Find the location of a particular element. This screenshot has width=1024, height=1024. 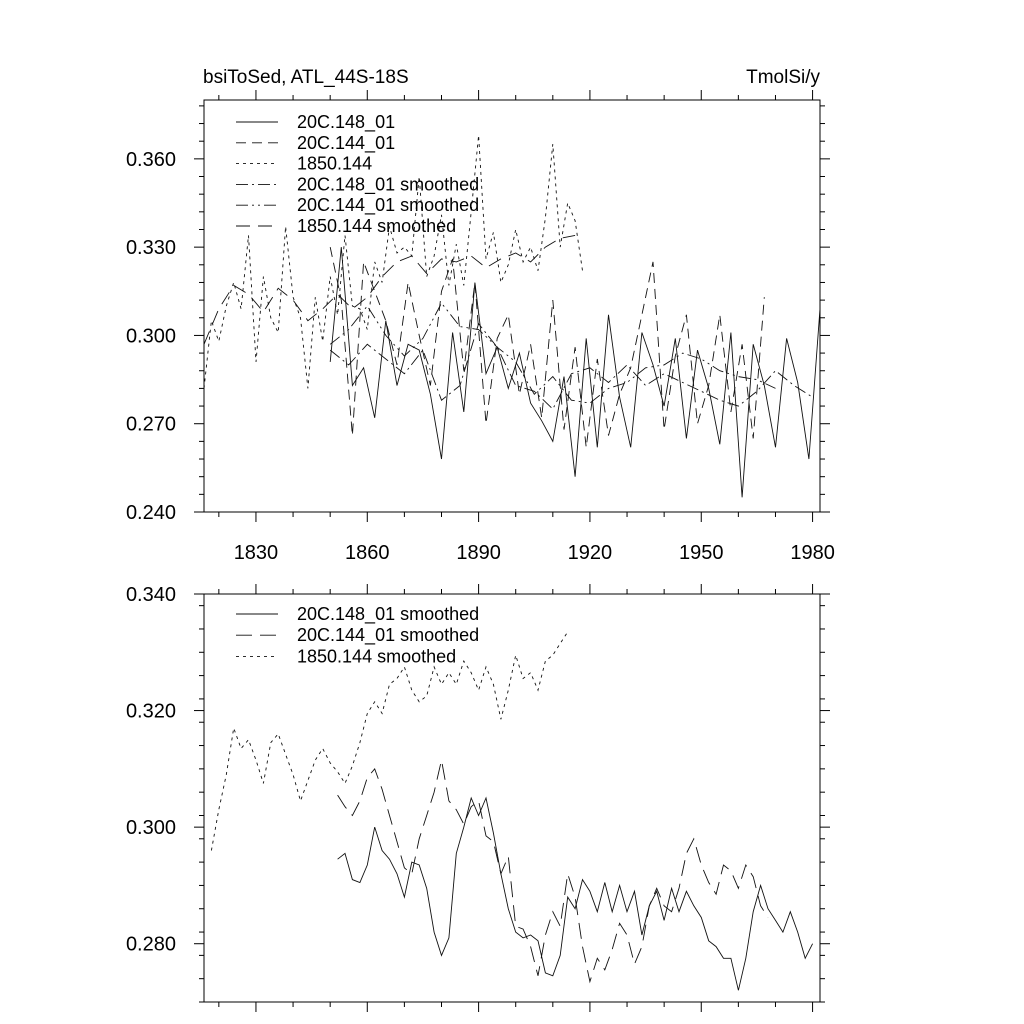

p0-legend-label-3: 20C.148_01 smoothed is located at coordinates (388, 184).